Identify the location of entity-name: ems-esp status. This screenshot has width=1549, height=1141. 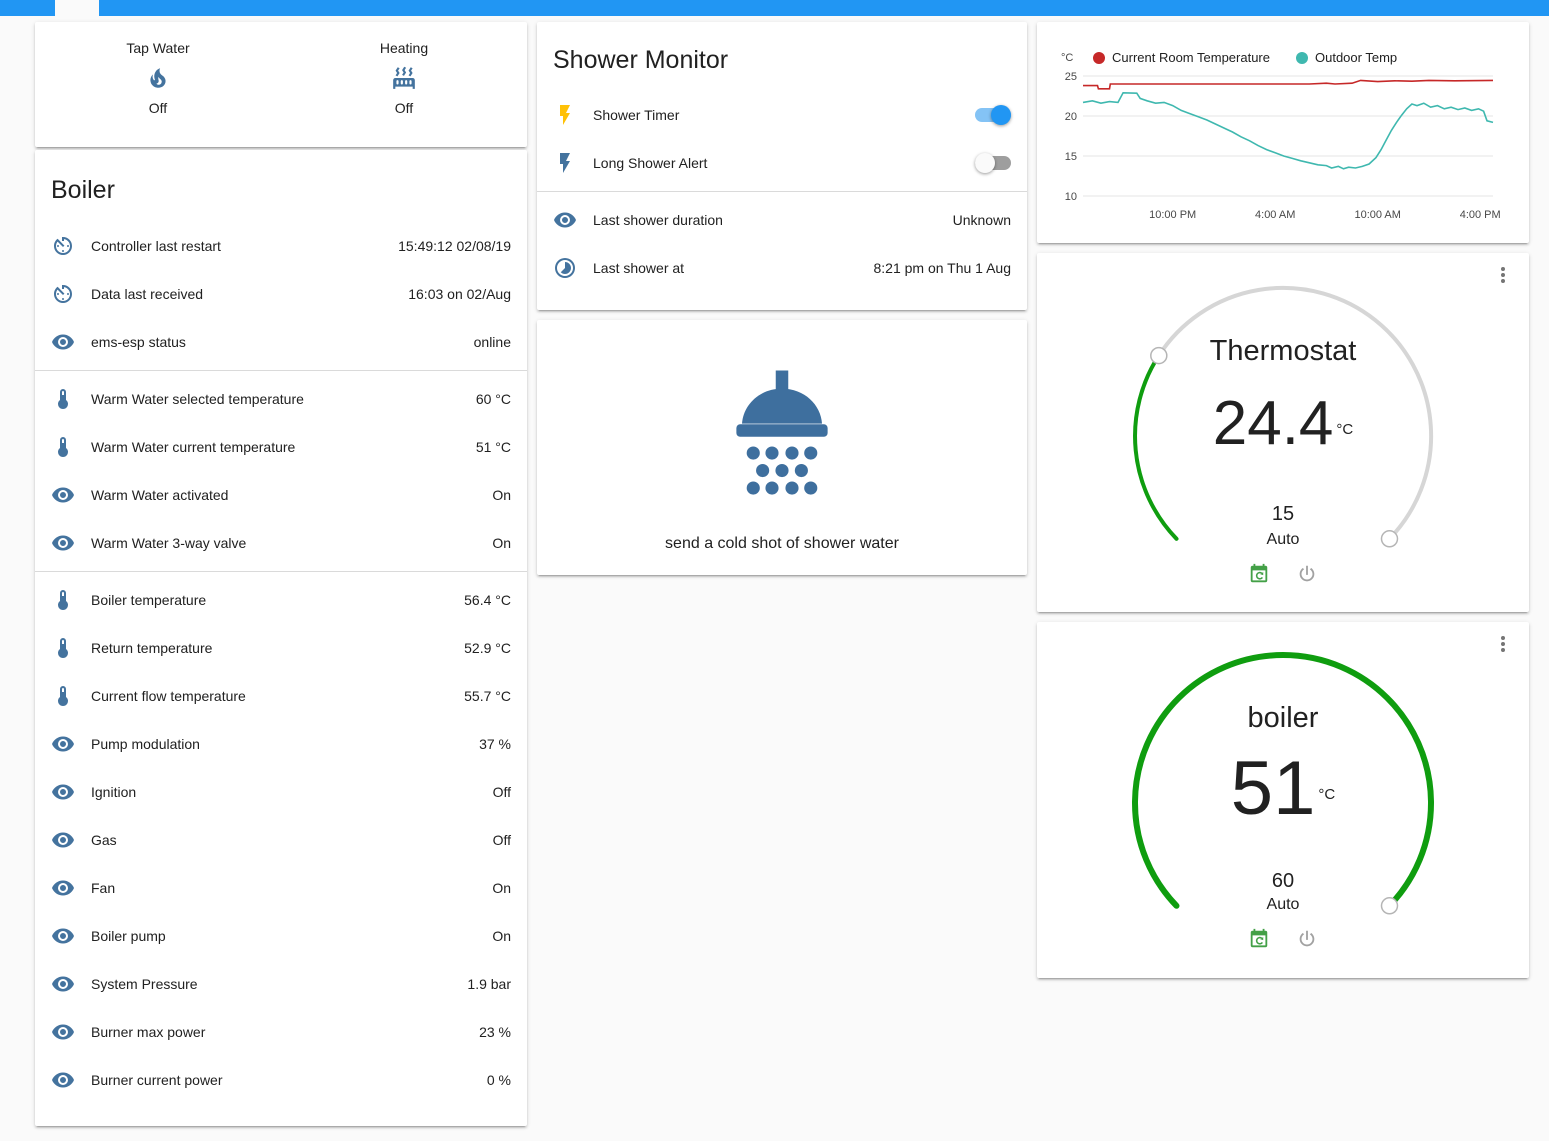
(138, 342).